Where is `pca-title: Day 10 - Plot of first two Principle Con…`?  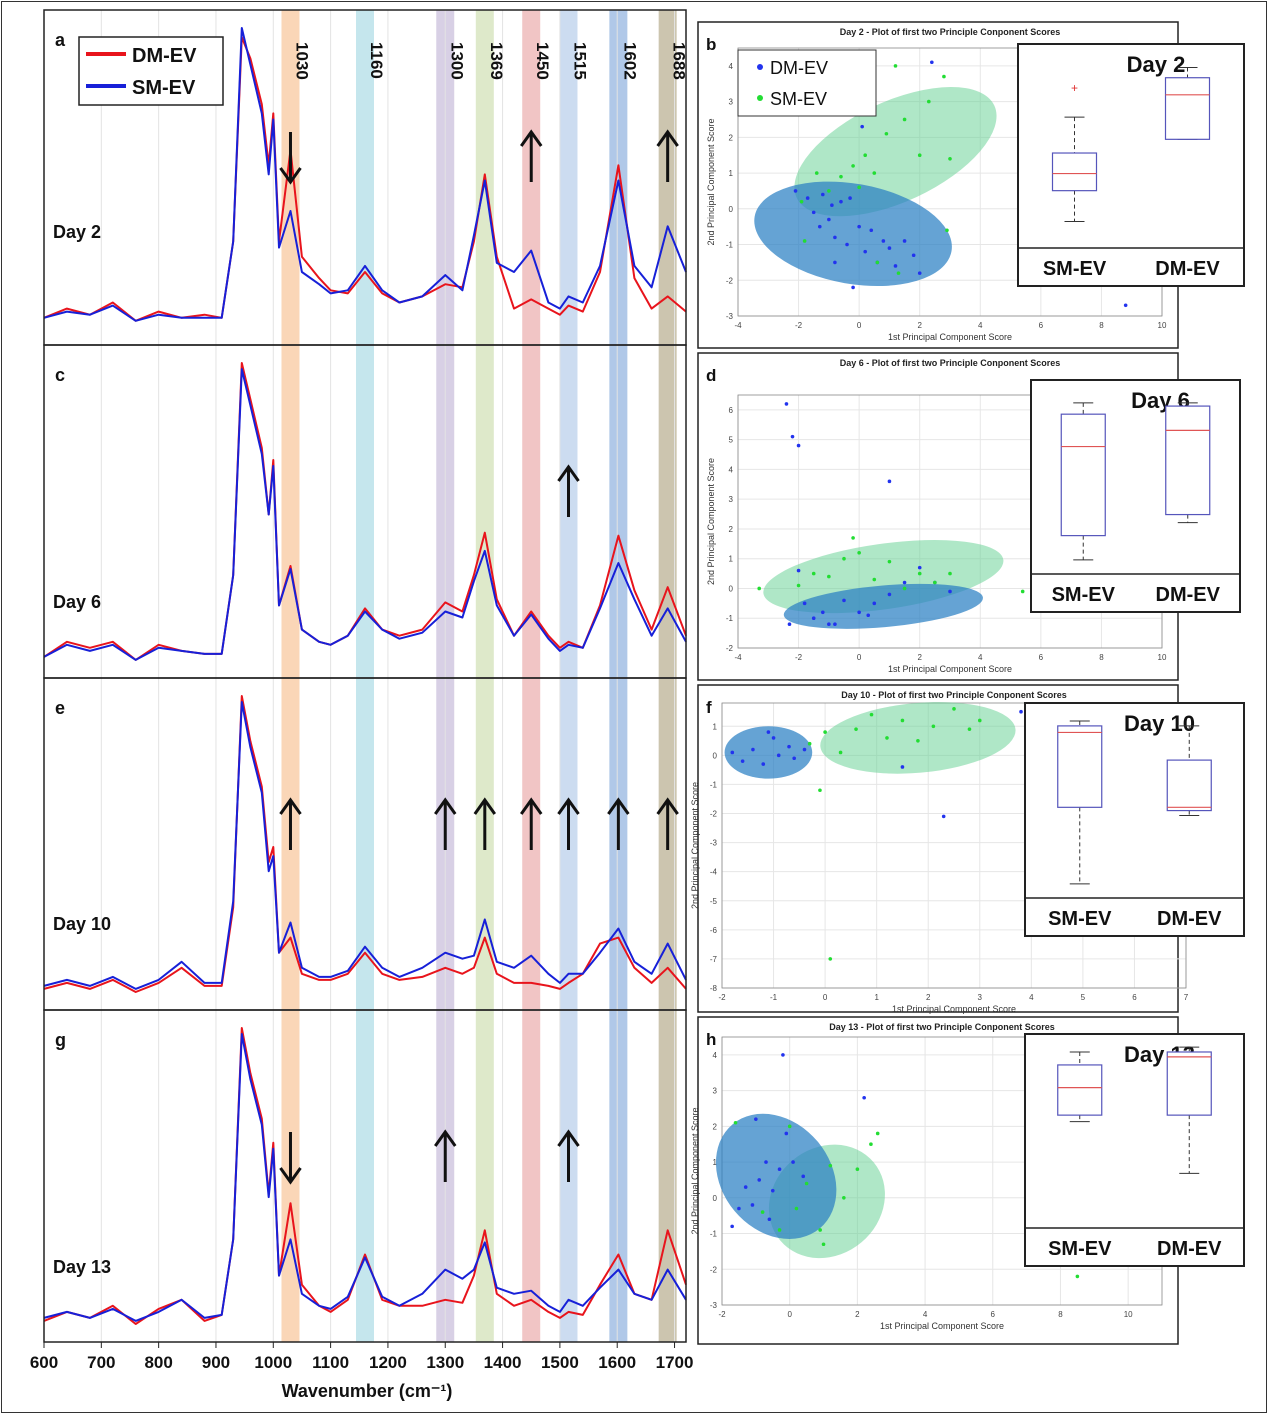
pca-title: Day 10 - Plot of first two Principle Con… is located at coordinates (954, 695).